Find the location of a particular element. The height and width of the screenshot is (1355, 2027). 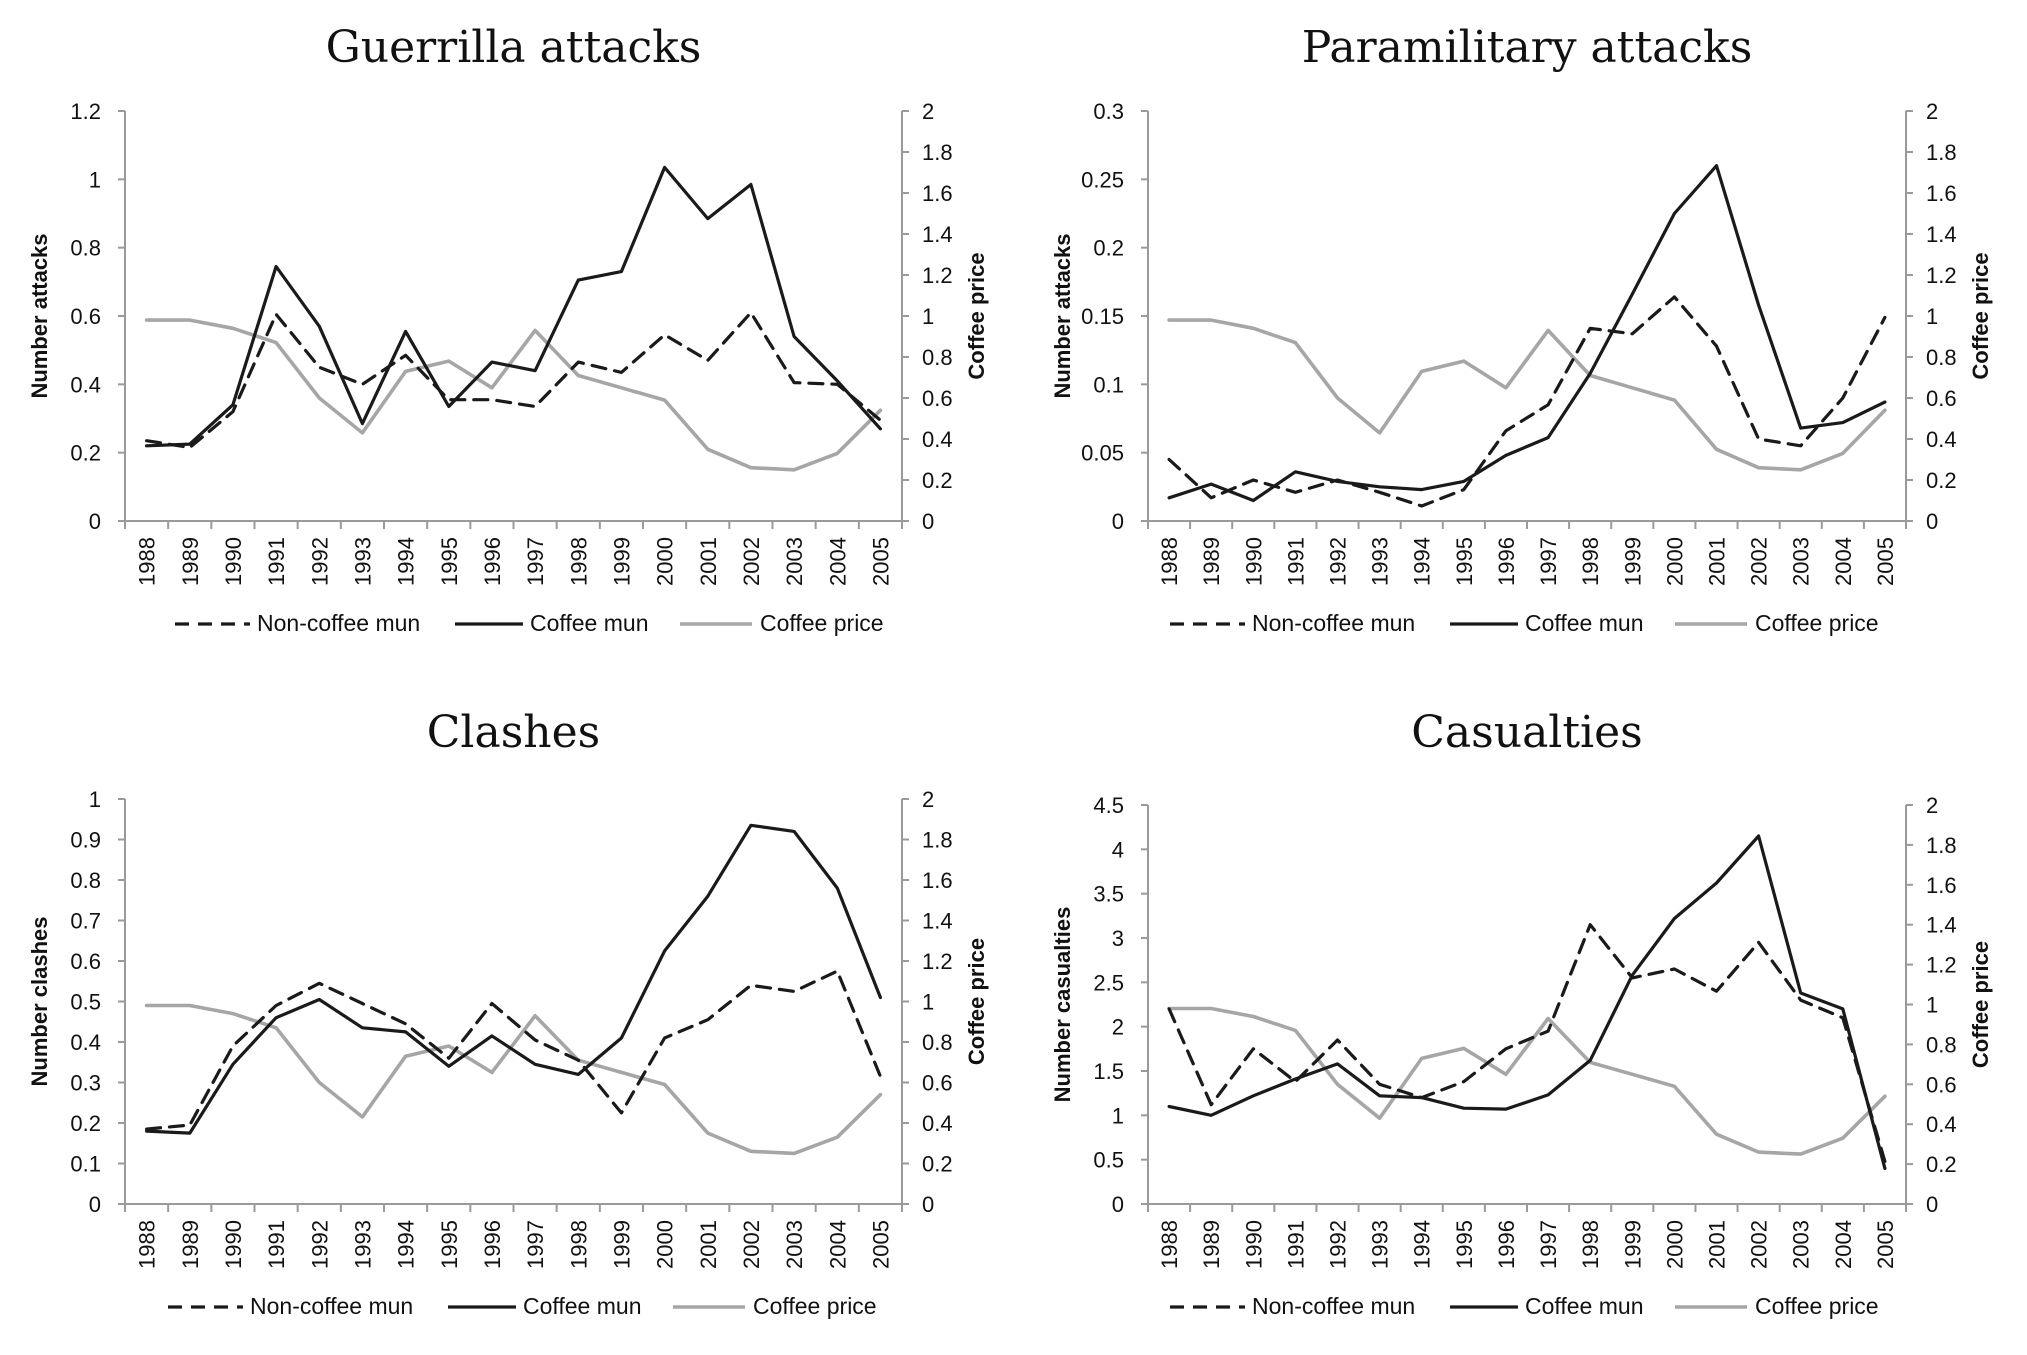

y-tick-label-left: 0.8 is located at coordinates (85, 880).